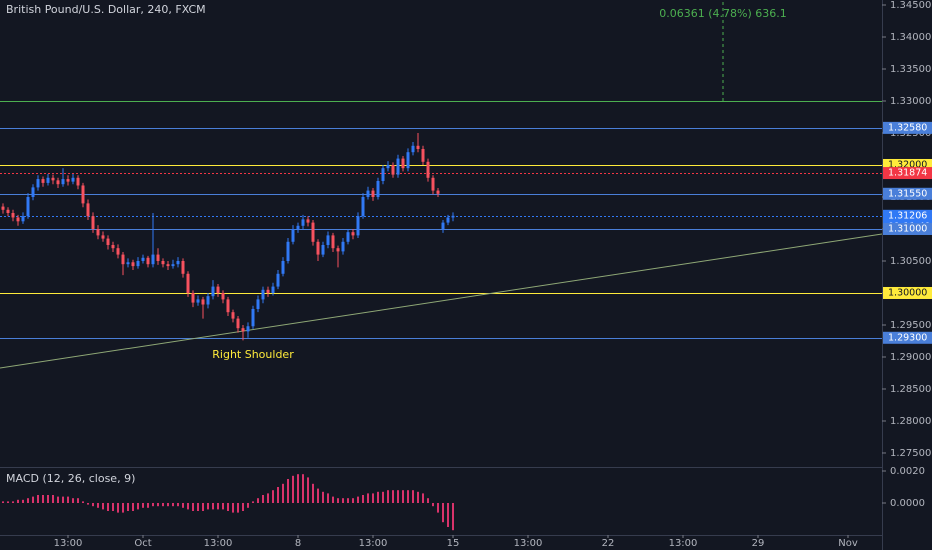 This screenshot has width=932, height=550. What do you see at coordinates (910, 357) in the screenshot?
I see `y-tick-label: 1.29000` at bounding box center [910, 357].